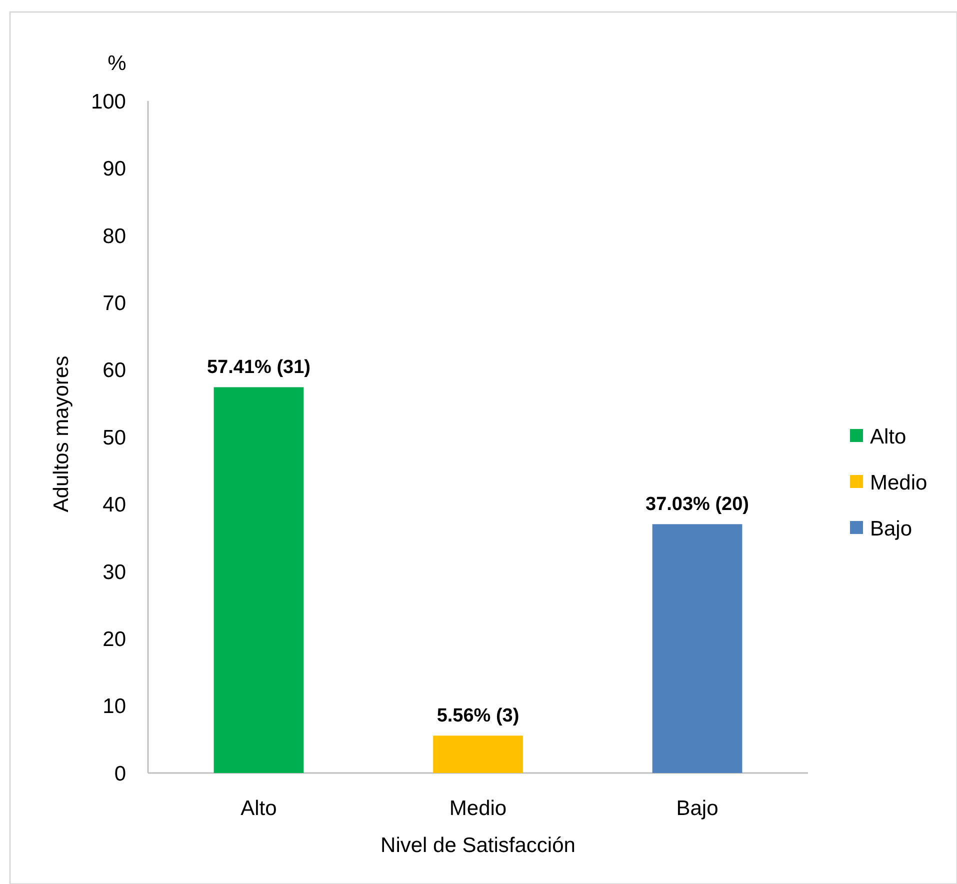 The image size is (957, 884). What do you see at coordinates (114, 438) in the screenshot?
I see `y-tick-label: 50` at bounding box center [114, 438].